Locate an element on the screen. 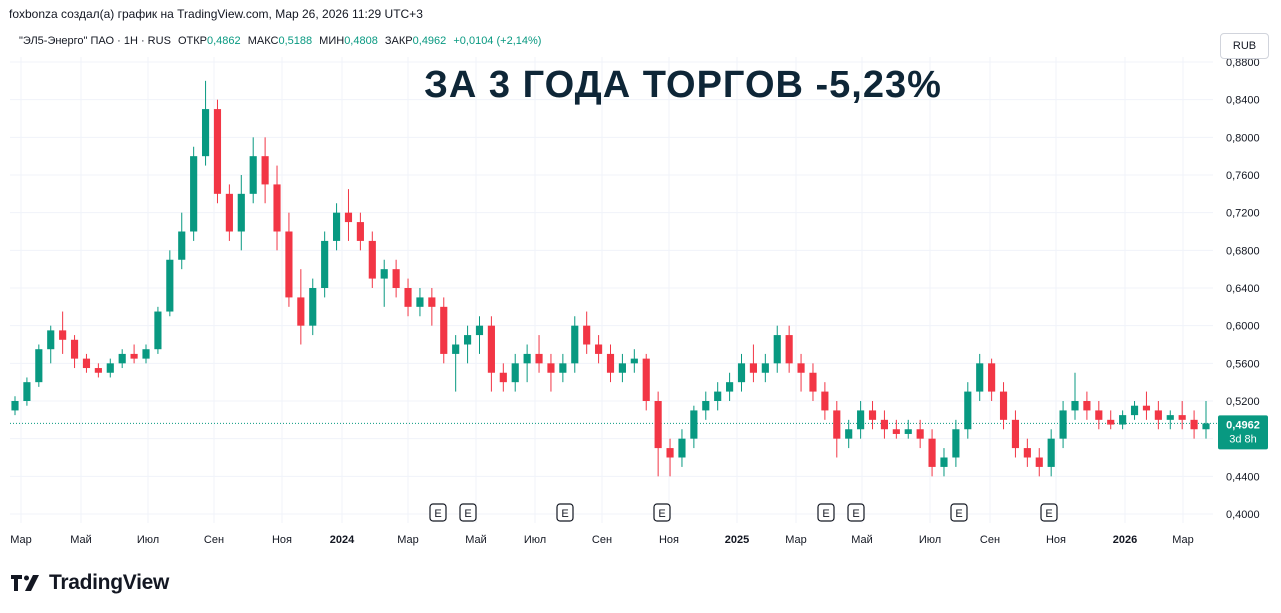 This screenshot has height=613, width=1281. last-price-badge-bg is located at coordinates (1243, 432).